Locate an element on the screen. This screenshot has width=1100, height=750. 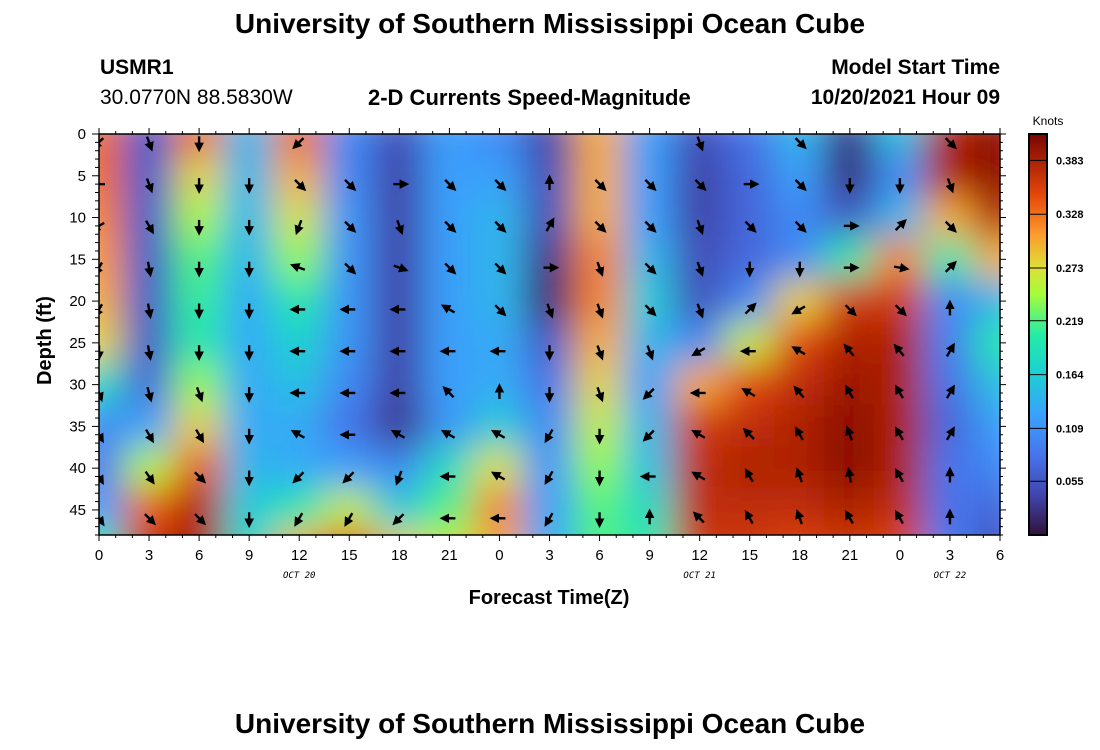
x-tick-label: 3 is located at coordinates (549, 555).